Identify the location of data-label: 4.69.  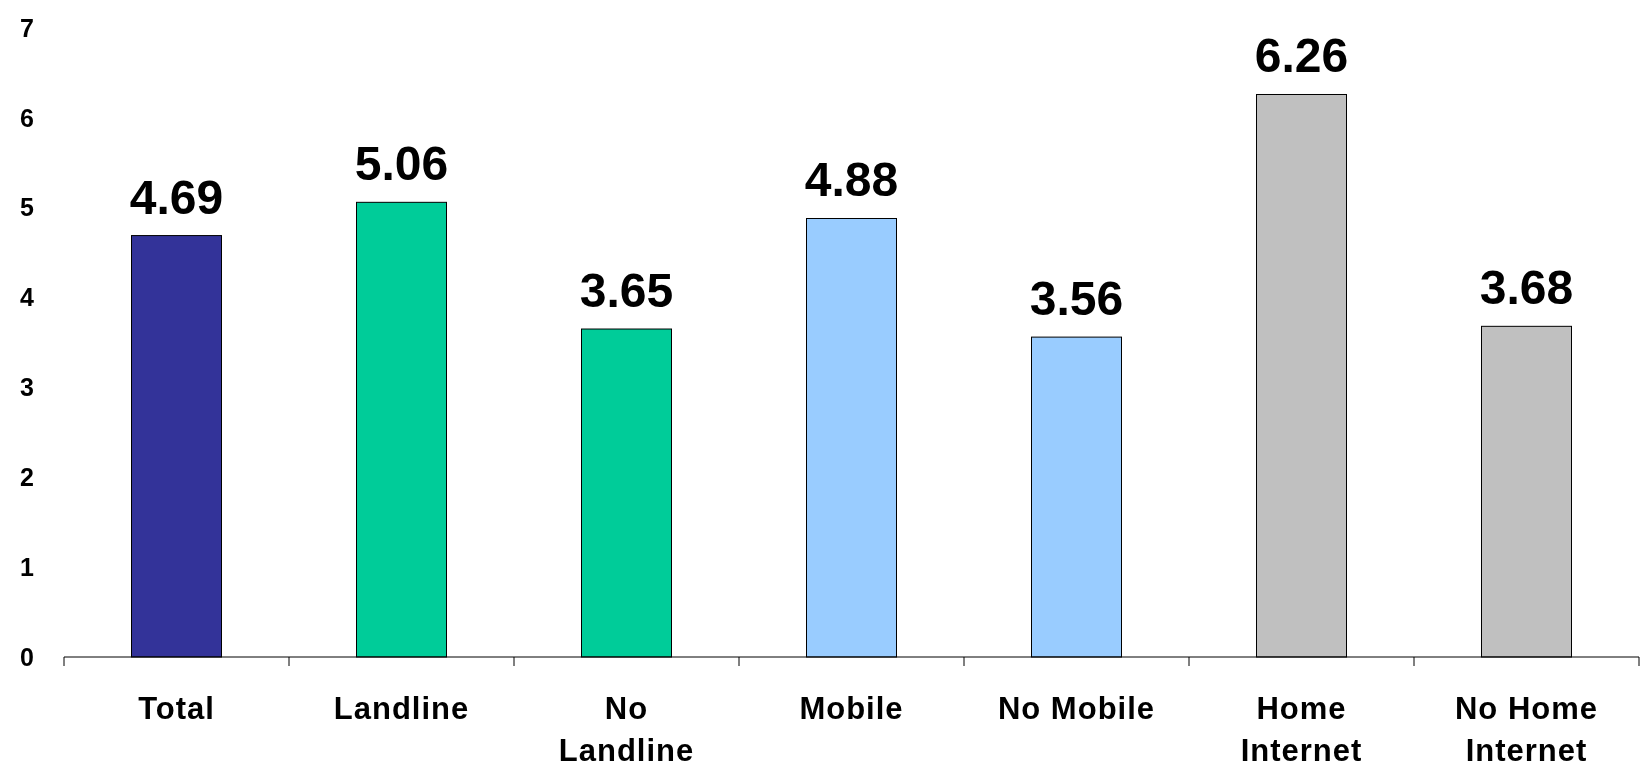
(176, 197).